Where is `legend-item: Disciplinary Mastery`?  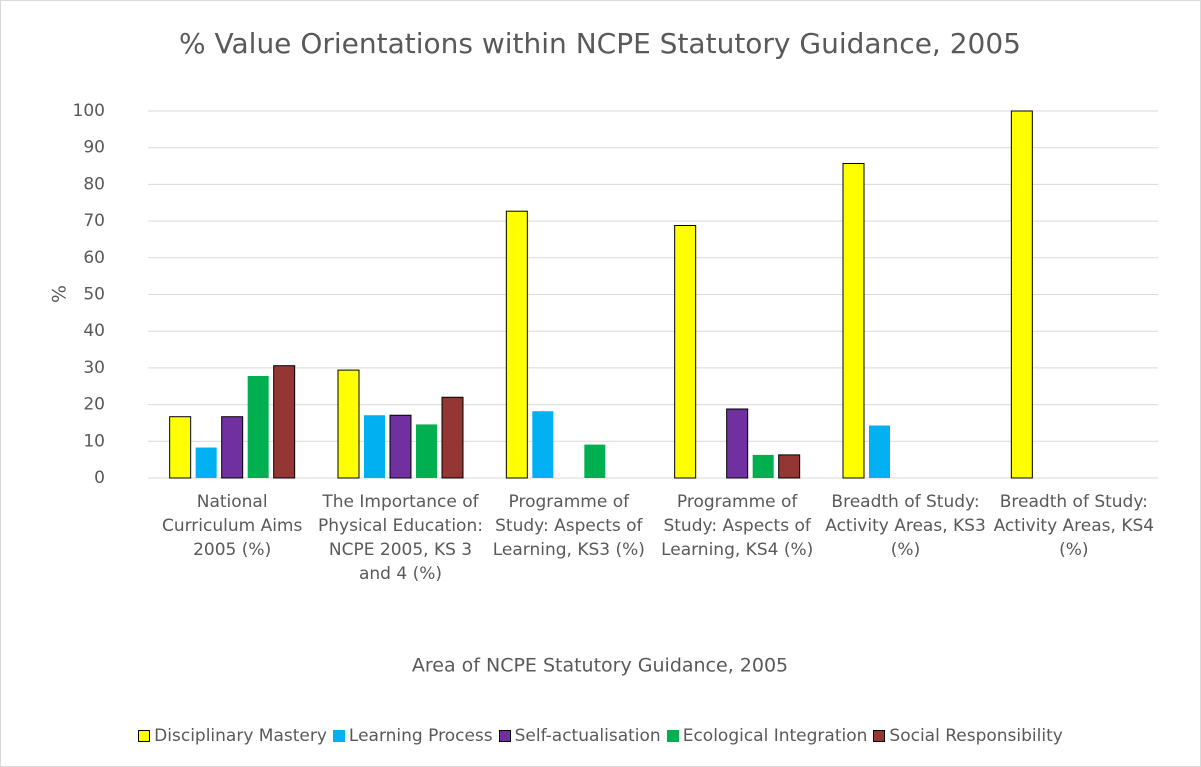
legend-item: Disciplinary Mastery is located at coordinates (232, 736).